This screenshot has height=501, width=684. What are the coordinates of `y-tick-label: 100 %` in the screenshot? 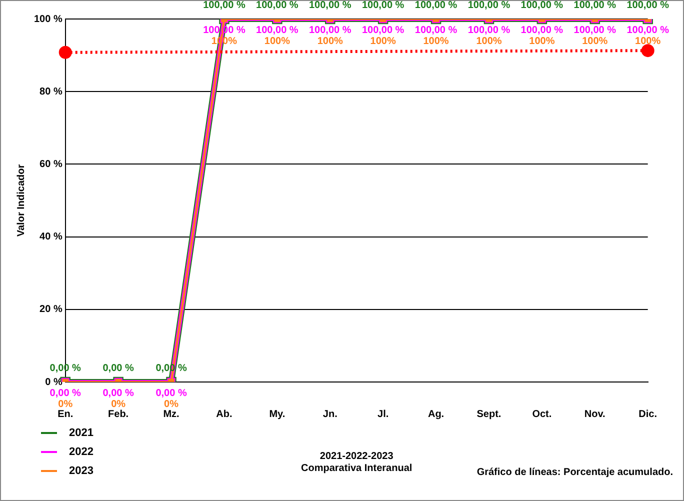 It's located at (48, 19).